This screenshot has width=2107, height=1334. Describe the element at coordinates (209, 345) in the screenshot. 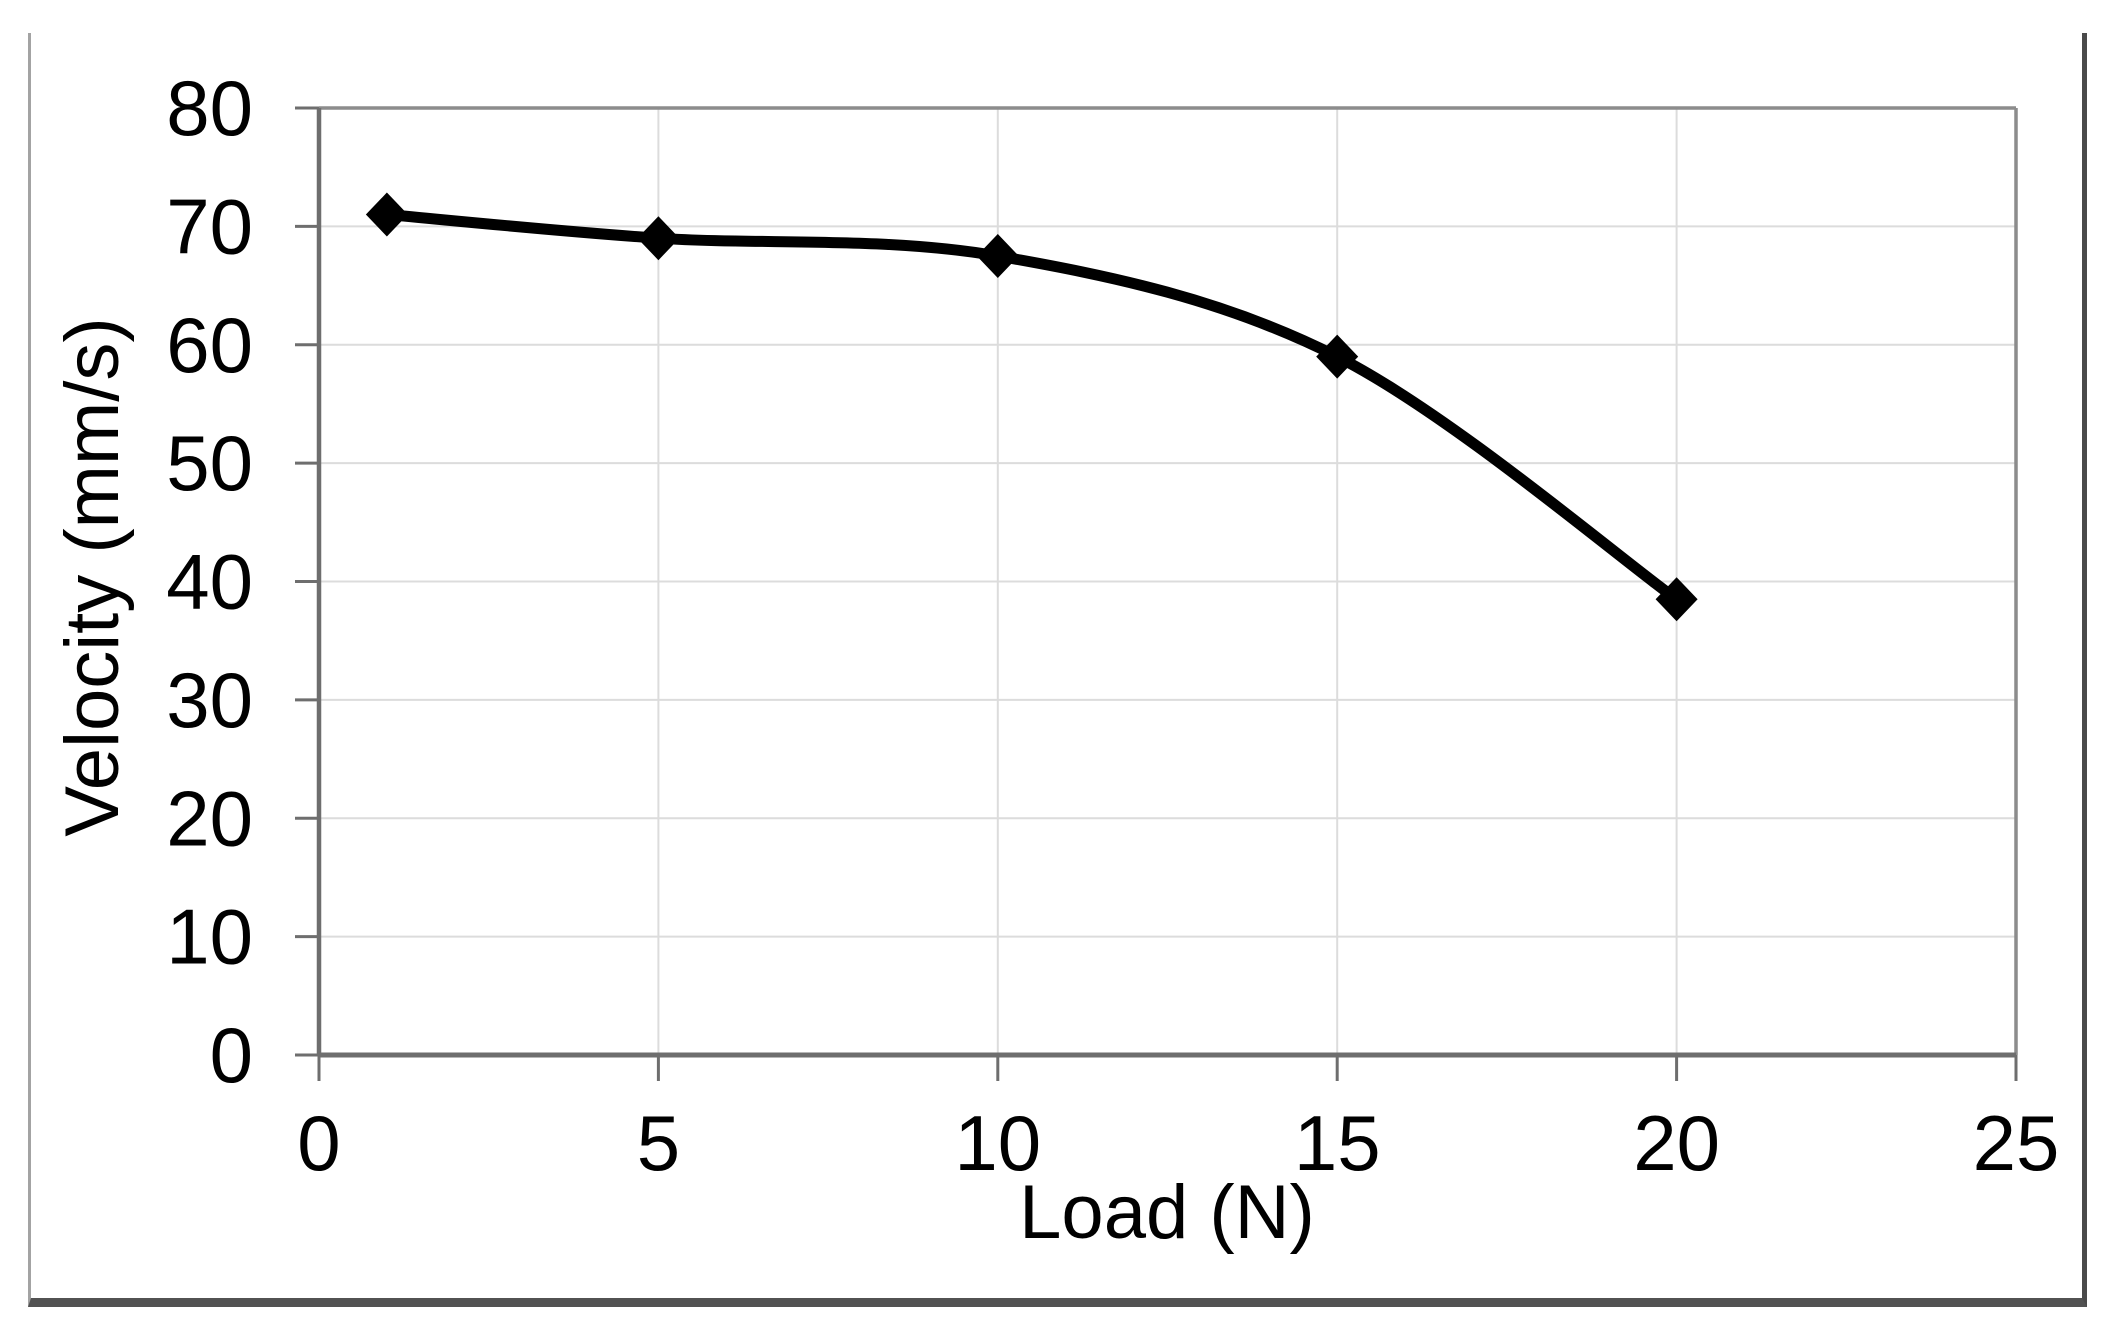

I see `y-tick-label: 60` at that location.